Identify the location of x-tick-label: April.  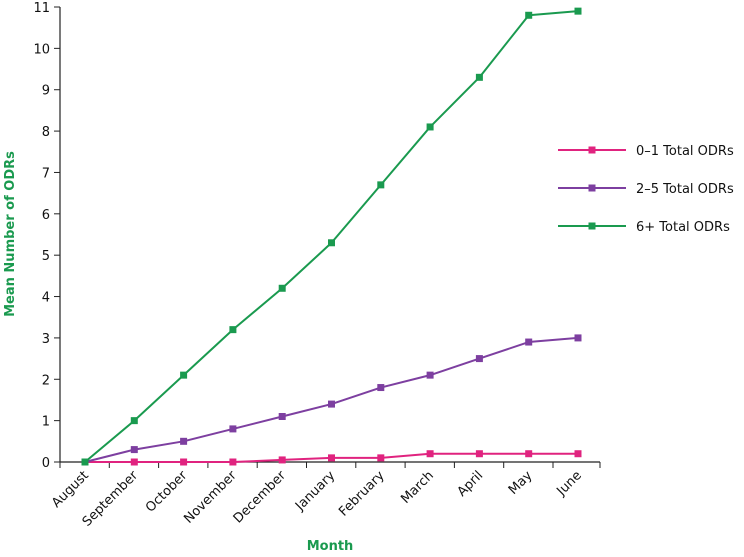
(471, 484).